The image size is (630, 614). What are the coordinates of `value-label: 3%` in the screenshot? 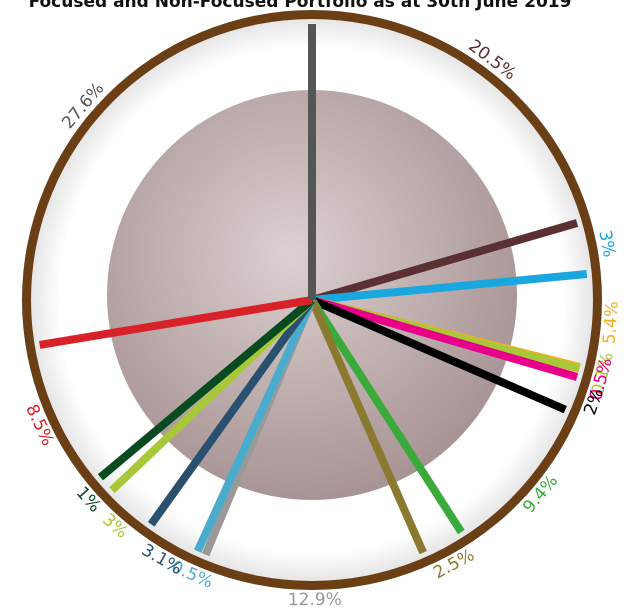 It's located at (606, 244).